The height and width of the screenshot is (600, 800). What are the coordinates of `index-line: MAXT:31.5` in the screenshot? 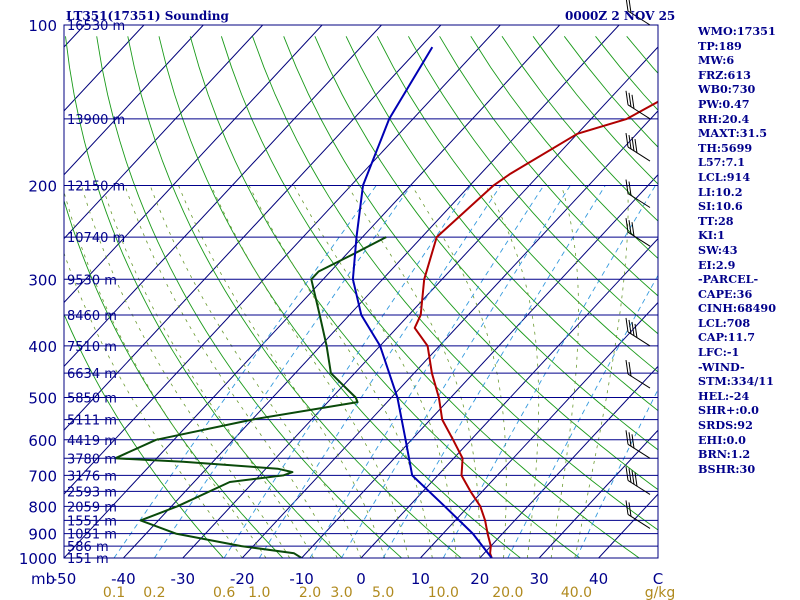 It's located at (733, 133).